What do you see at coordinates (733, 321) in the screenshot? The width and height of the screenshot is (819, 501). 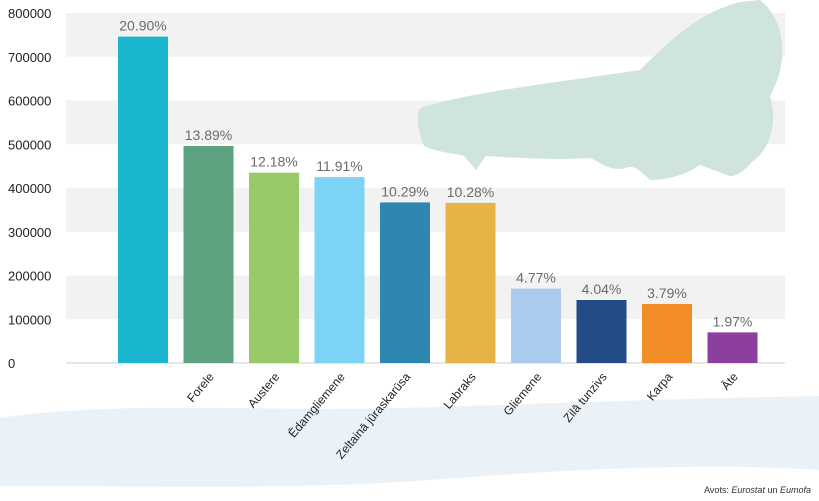 I see `data-label: 1.97%` at bounding box center [733, 321].